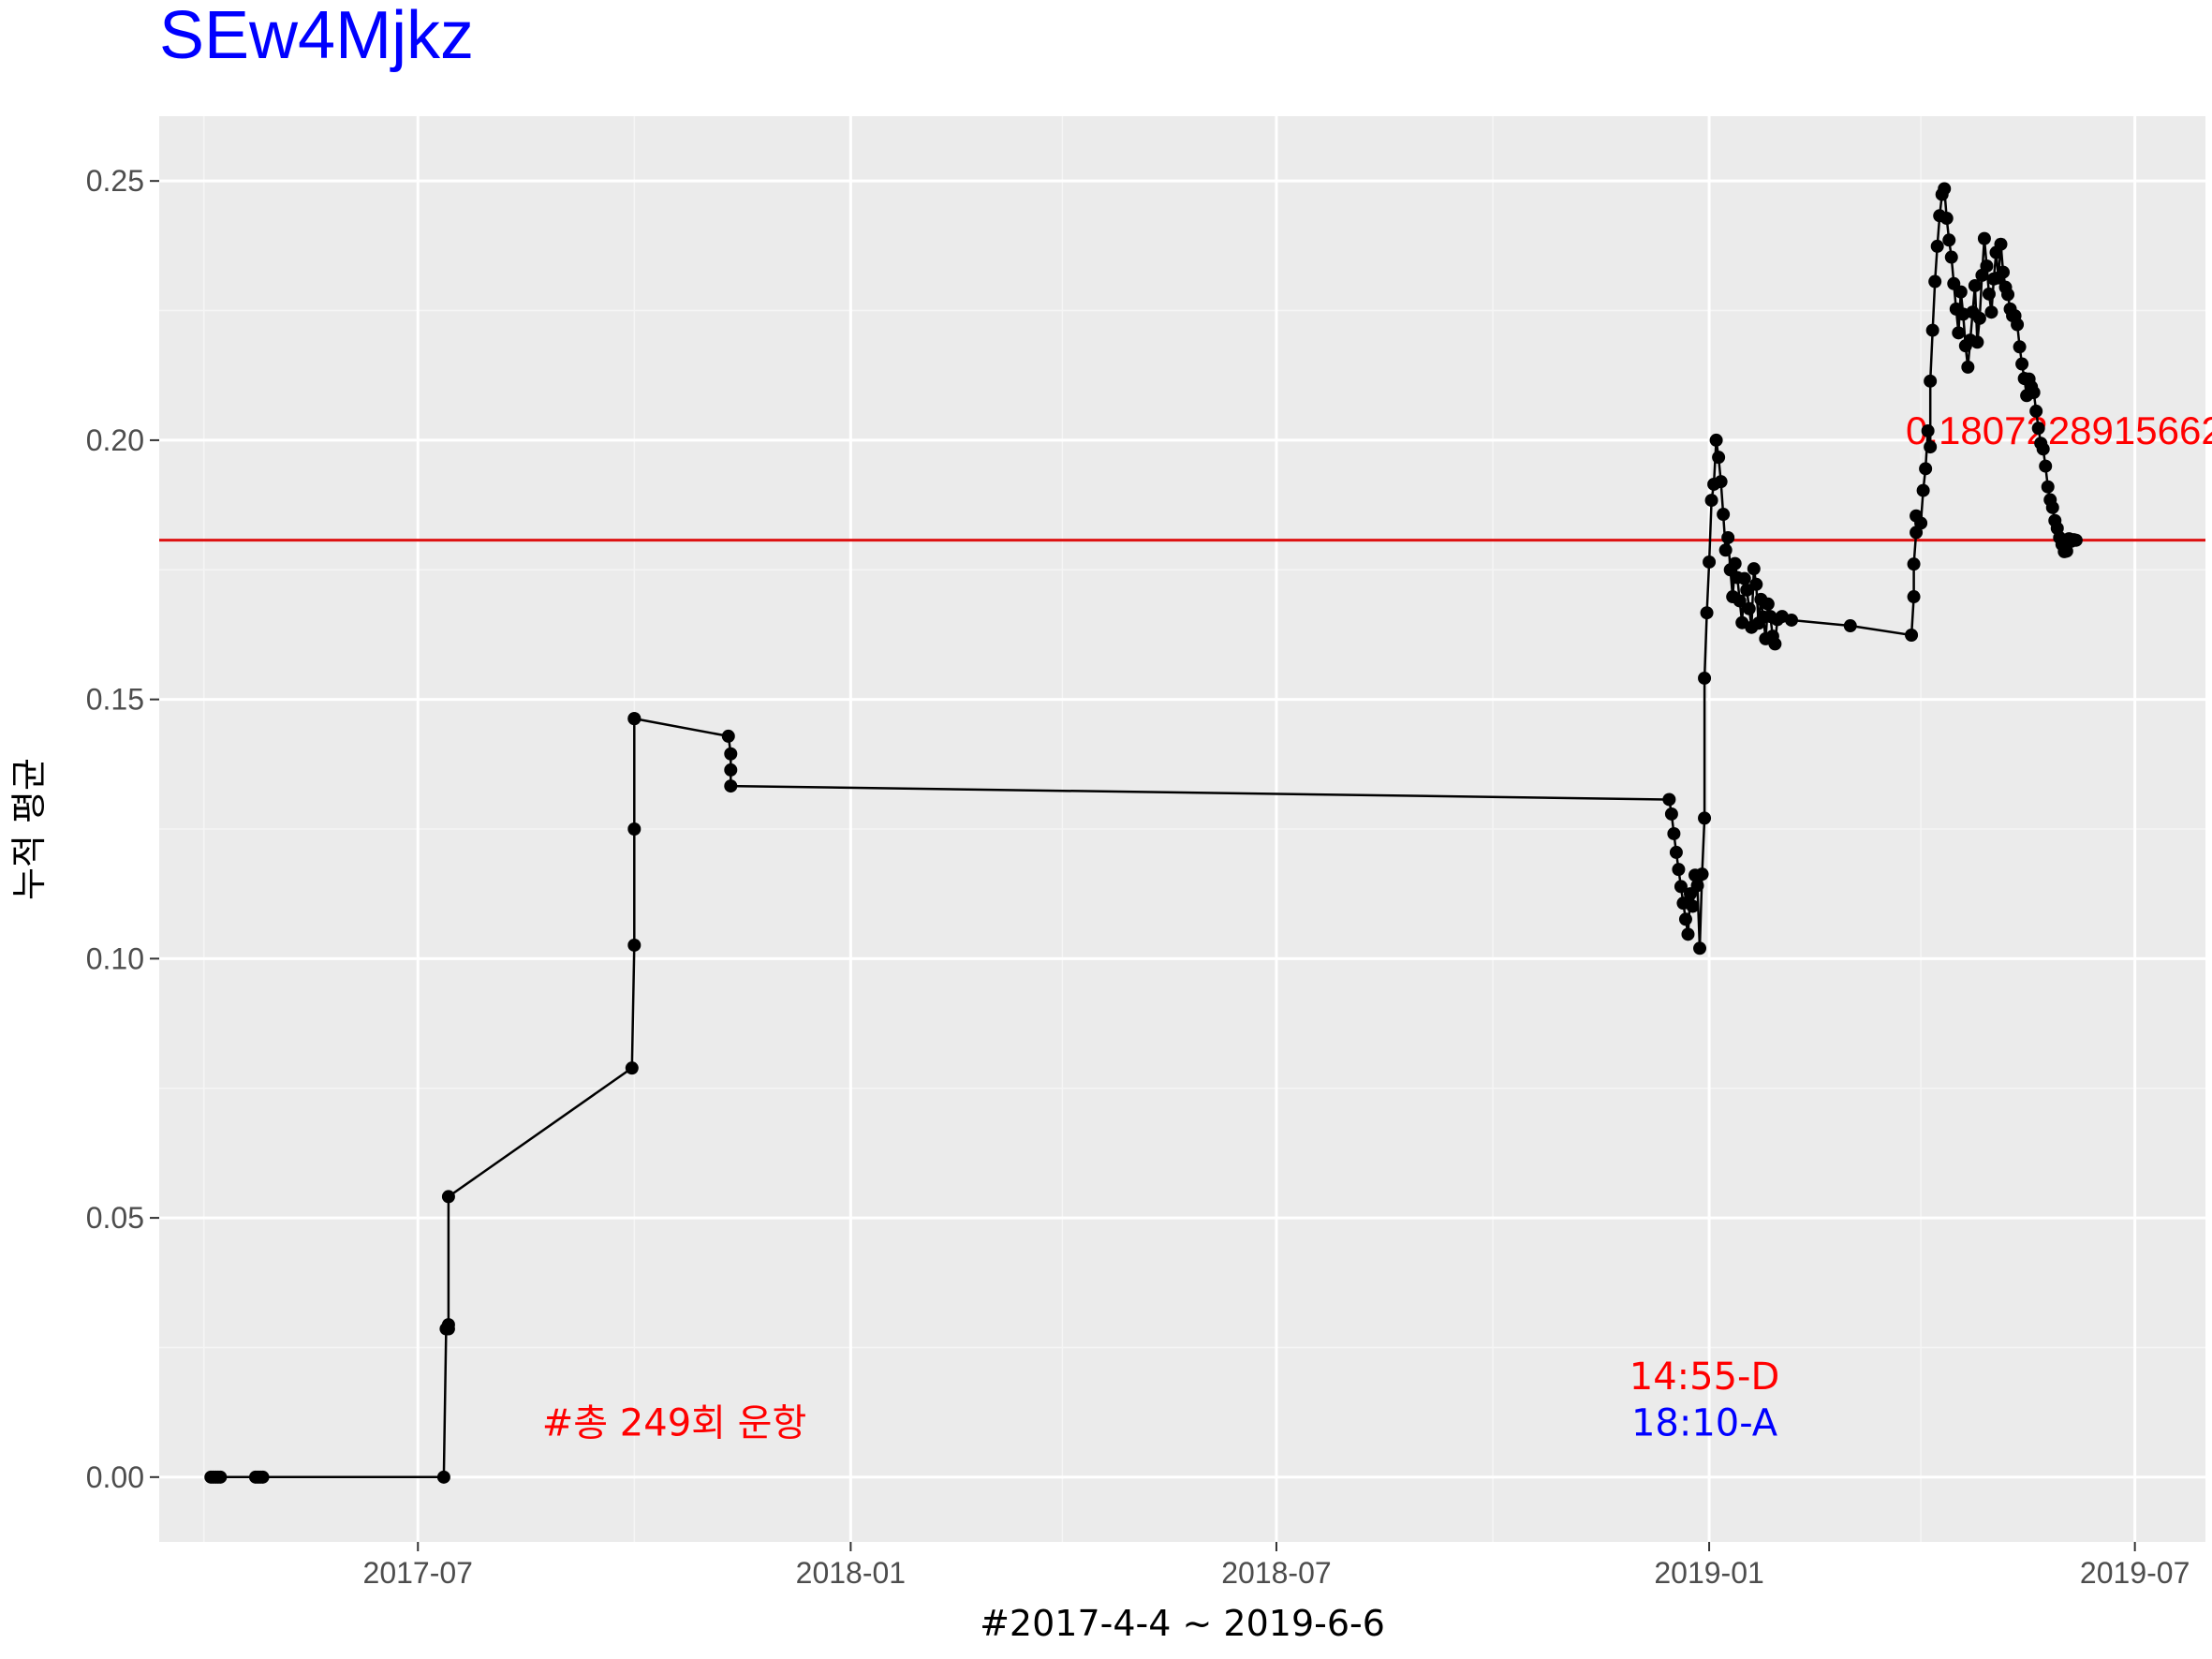  Describe the element at coordinates (1161, 1400) in the screenshot. I see `annotation-layer: #총 249회 운항 14:55-D18:10-A` at that location.